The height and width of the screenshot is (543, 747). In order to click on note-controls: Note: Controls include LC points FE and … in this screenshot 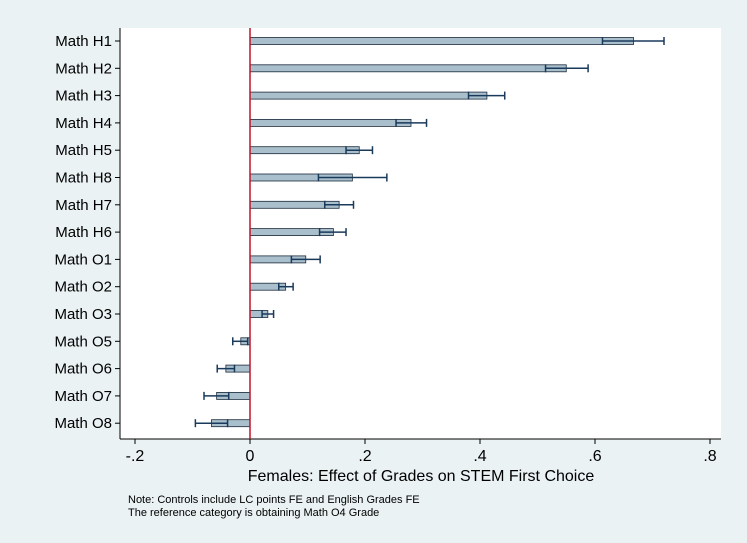, I will do `click(274, 500)`.